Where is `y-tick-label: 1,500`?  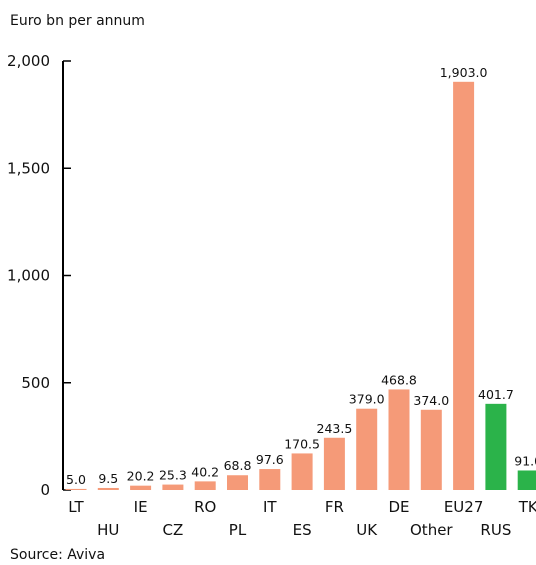 y-tick-label: 1,500 is located at coordinates (28, 168).